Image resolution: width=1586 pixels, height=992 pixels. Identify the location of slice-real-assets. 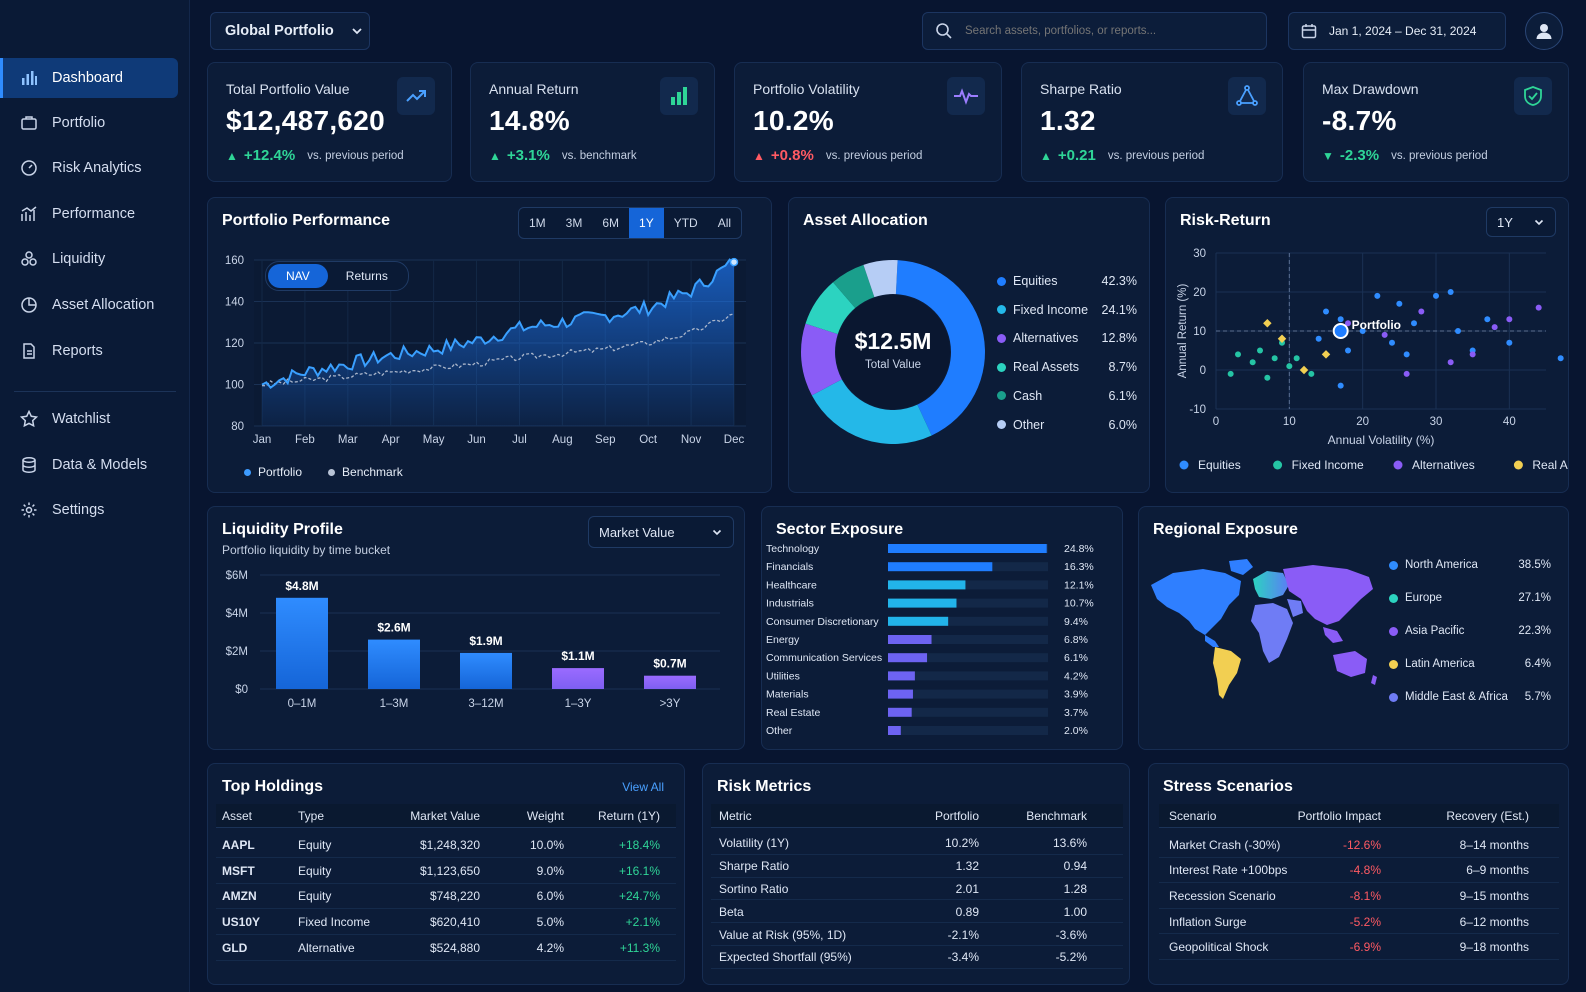
(830, 308).